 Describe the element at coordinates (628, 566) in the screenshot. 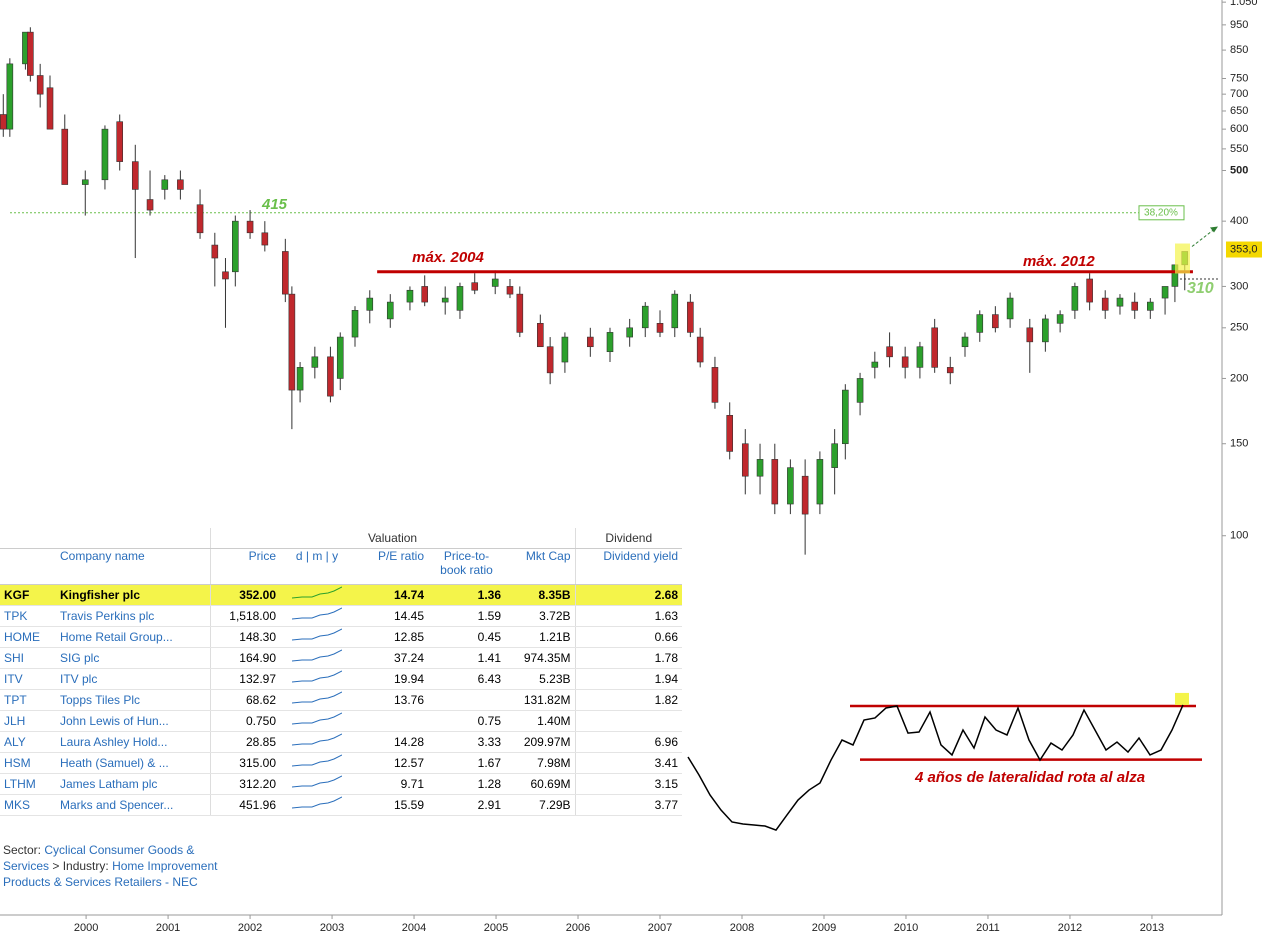

I see `column-header: Dividend yield` at that location.